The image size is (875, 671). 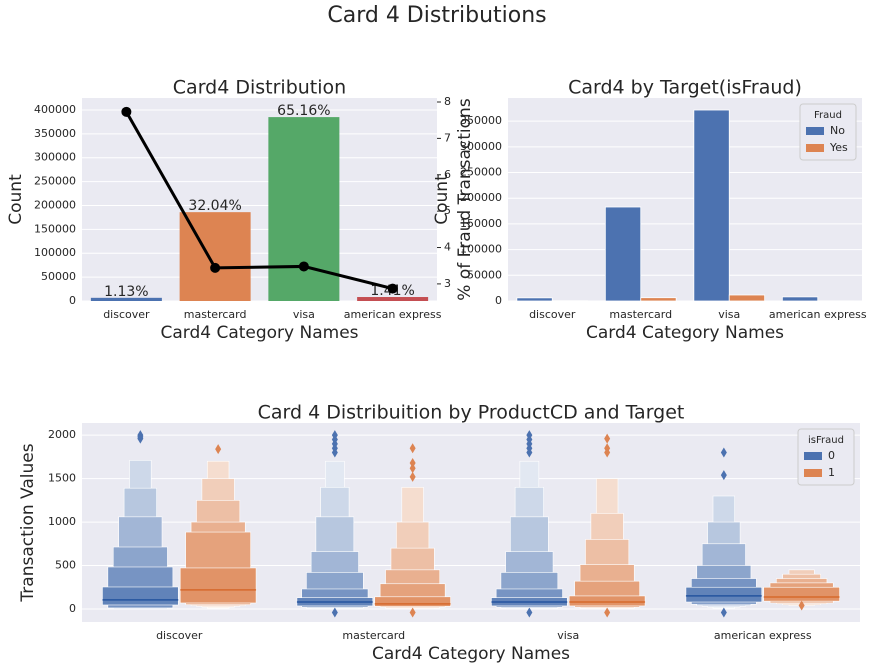 What do you see at coordinates (447, 137) in the screenshot?
I see `y2-tick-label: 7` at bounding box center [447, 137].